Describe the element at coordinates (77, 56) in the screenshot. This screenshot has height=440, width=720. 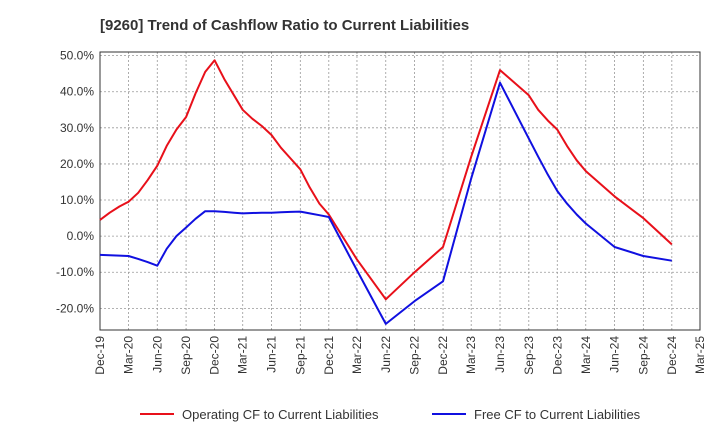
I see `y-tick-label: 50.0%` at that location.